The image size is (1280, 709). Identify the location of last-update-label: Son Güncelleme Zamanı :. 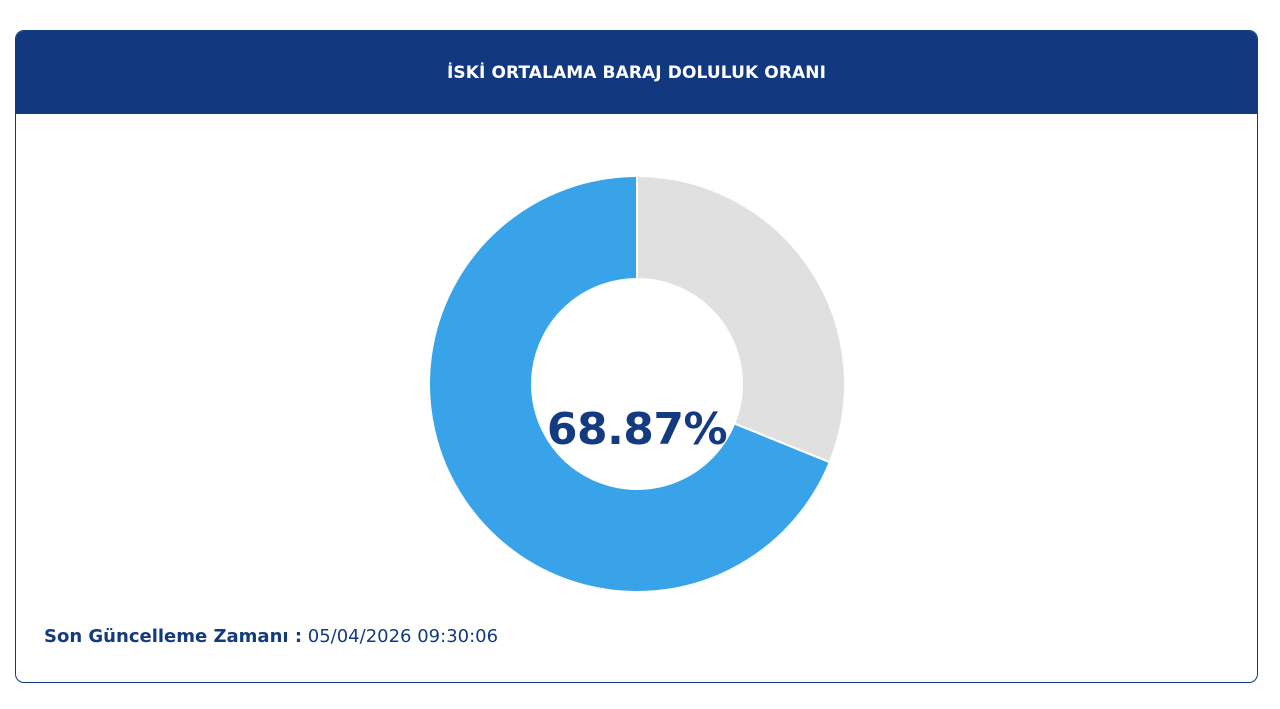
(173, 636).